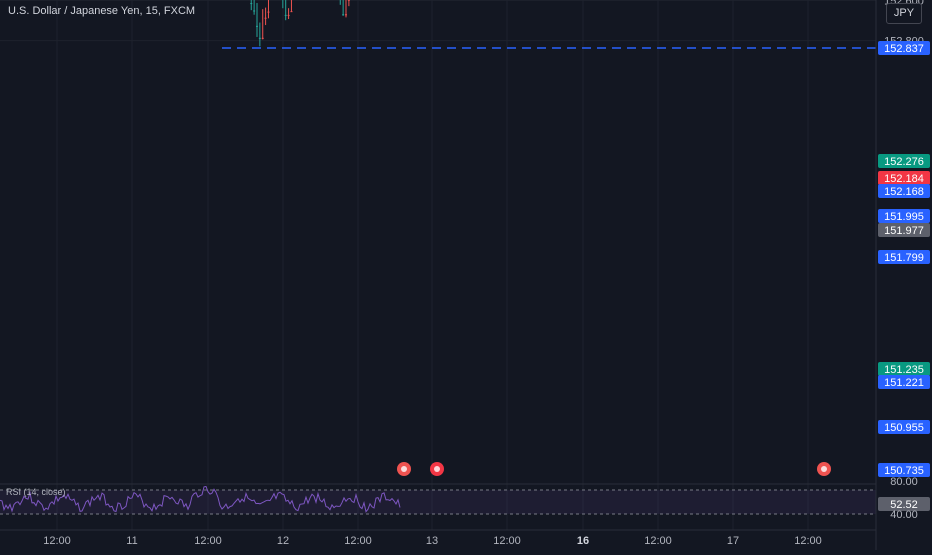 This screenshot has width=932, height=555. What do you see at coordinates (904, 482) in the screenshot?
I see `rsi-level-label: 80.00` at bounding box center [904, 482].